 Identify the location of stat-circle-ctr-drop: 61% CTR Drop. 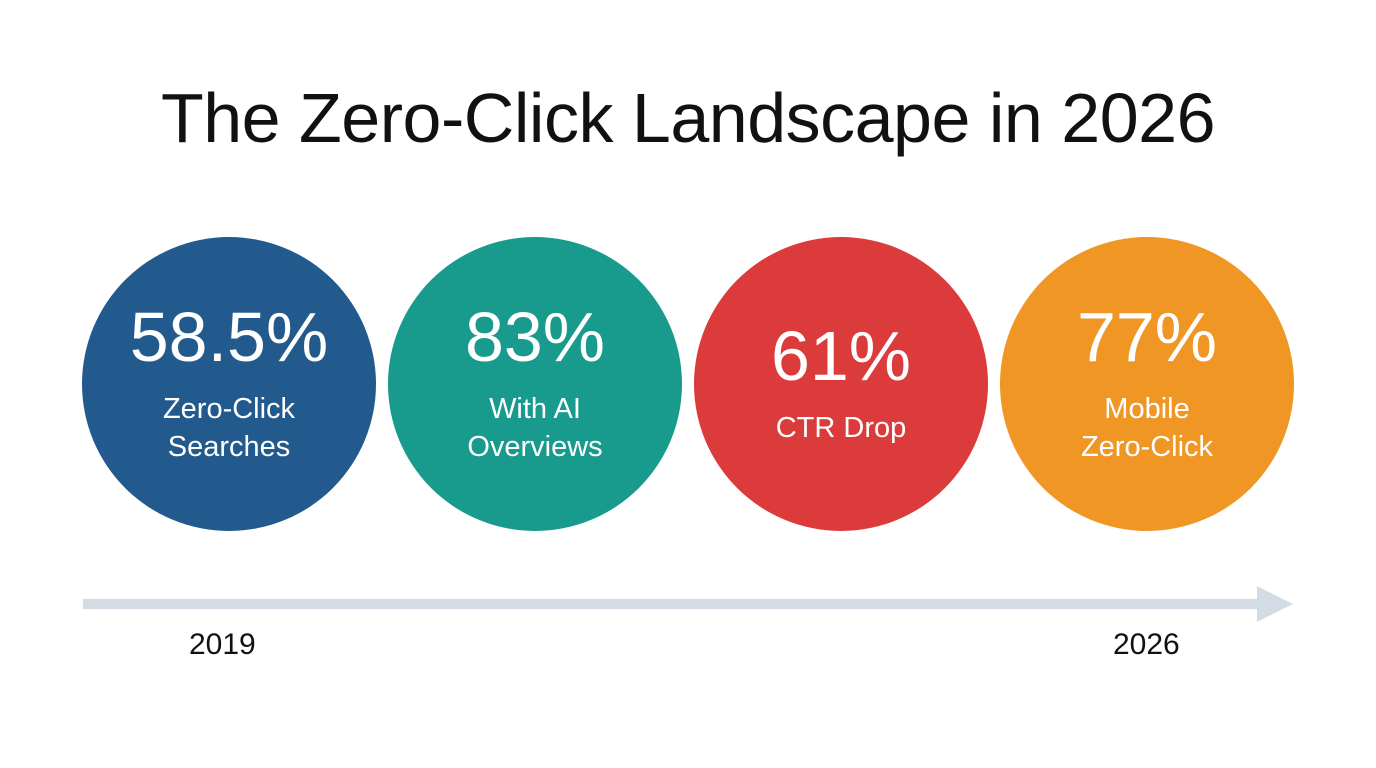
(841, 384).